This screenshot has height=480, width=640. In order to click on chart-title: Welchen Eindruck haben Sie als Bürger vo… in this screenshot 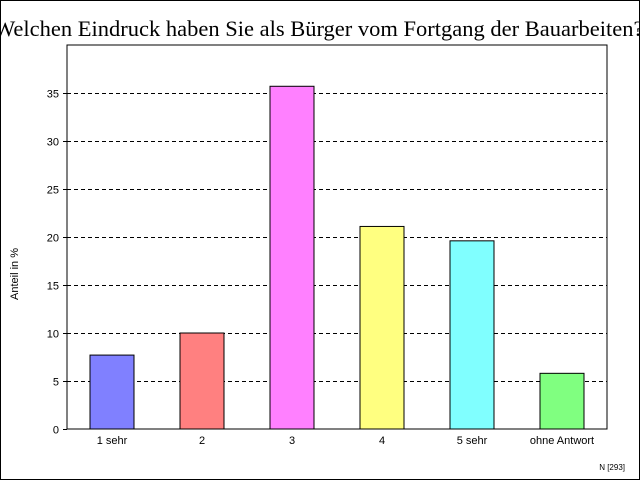, I will do `click(320, 29)`.